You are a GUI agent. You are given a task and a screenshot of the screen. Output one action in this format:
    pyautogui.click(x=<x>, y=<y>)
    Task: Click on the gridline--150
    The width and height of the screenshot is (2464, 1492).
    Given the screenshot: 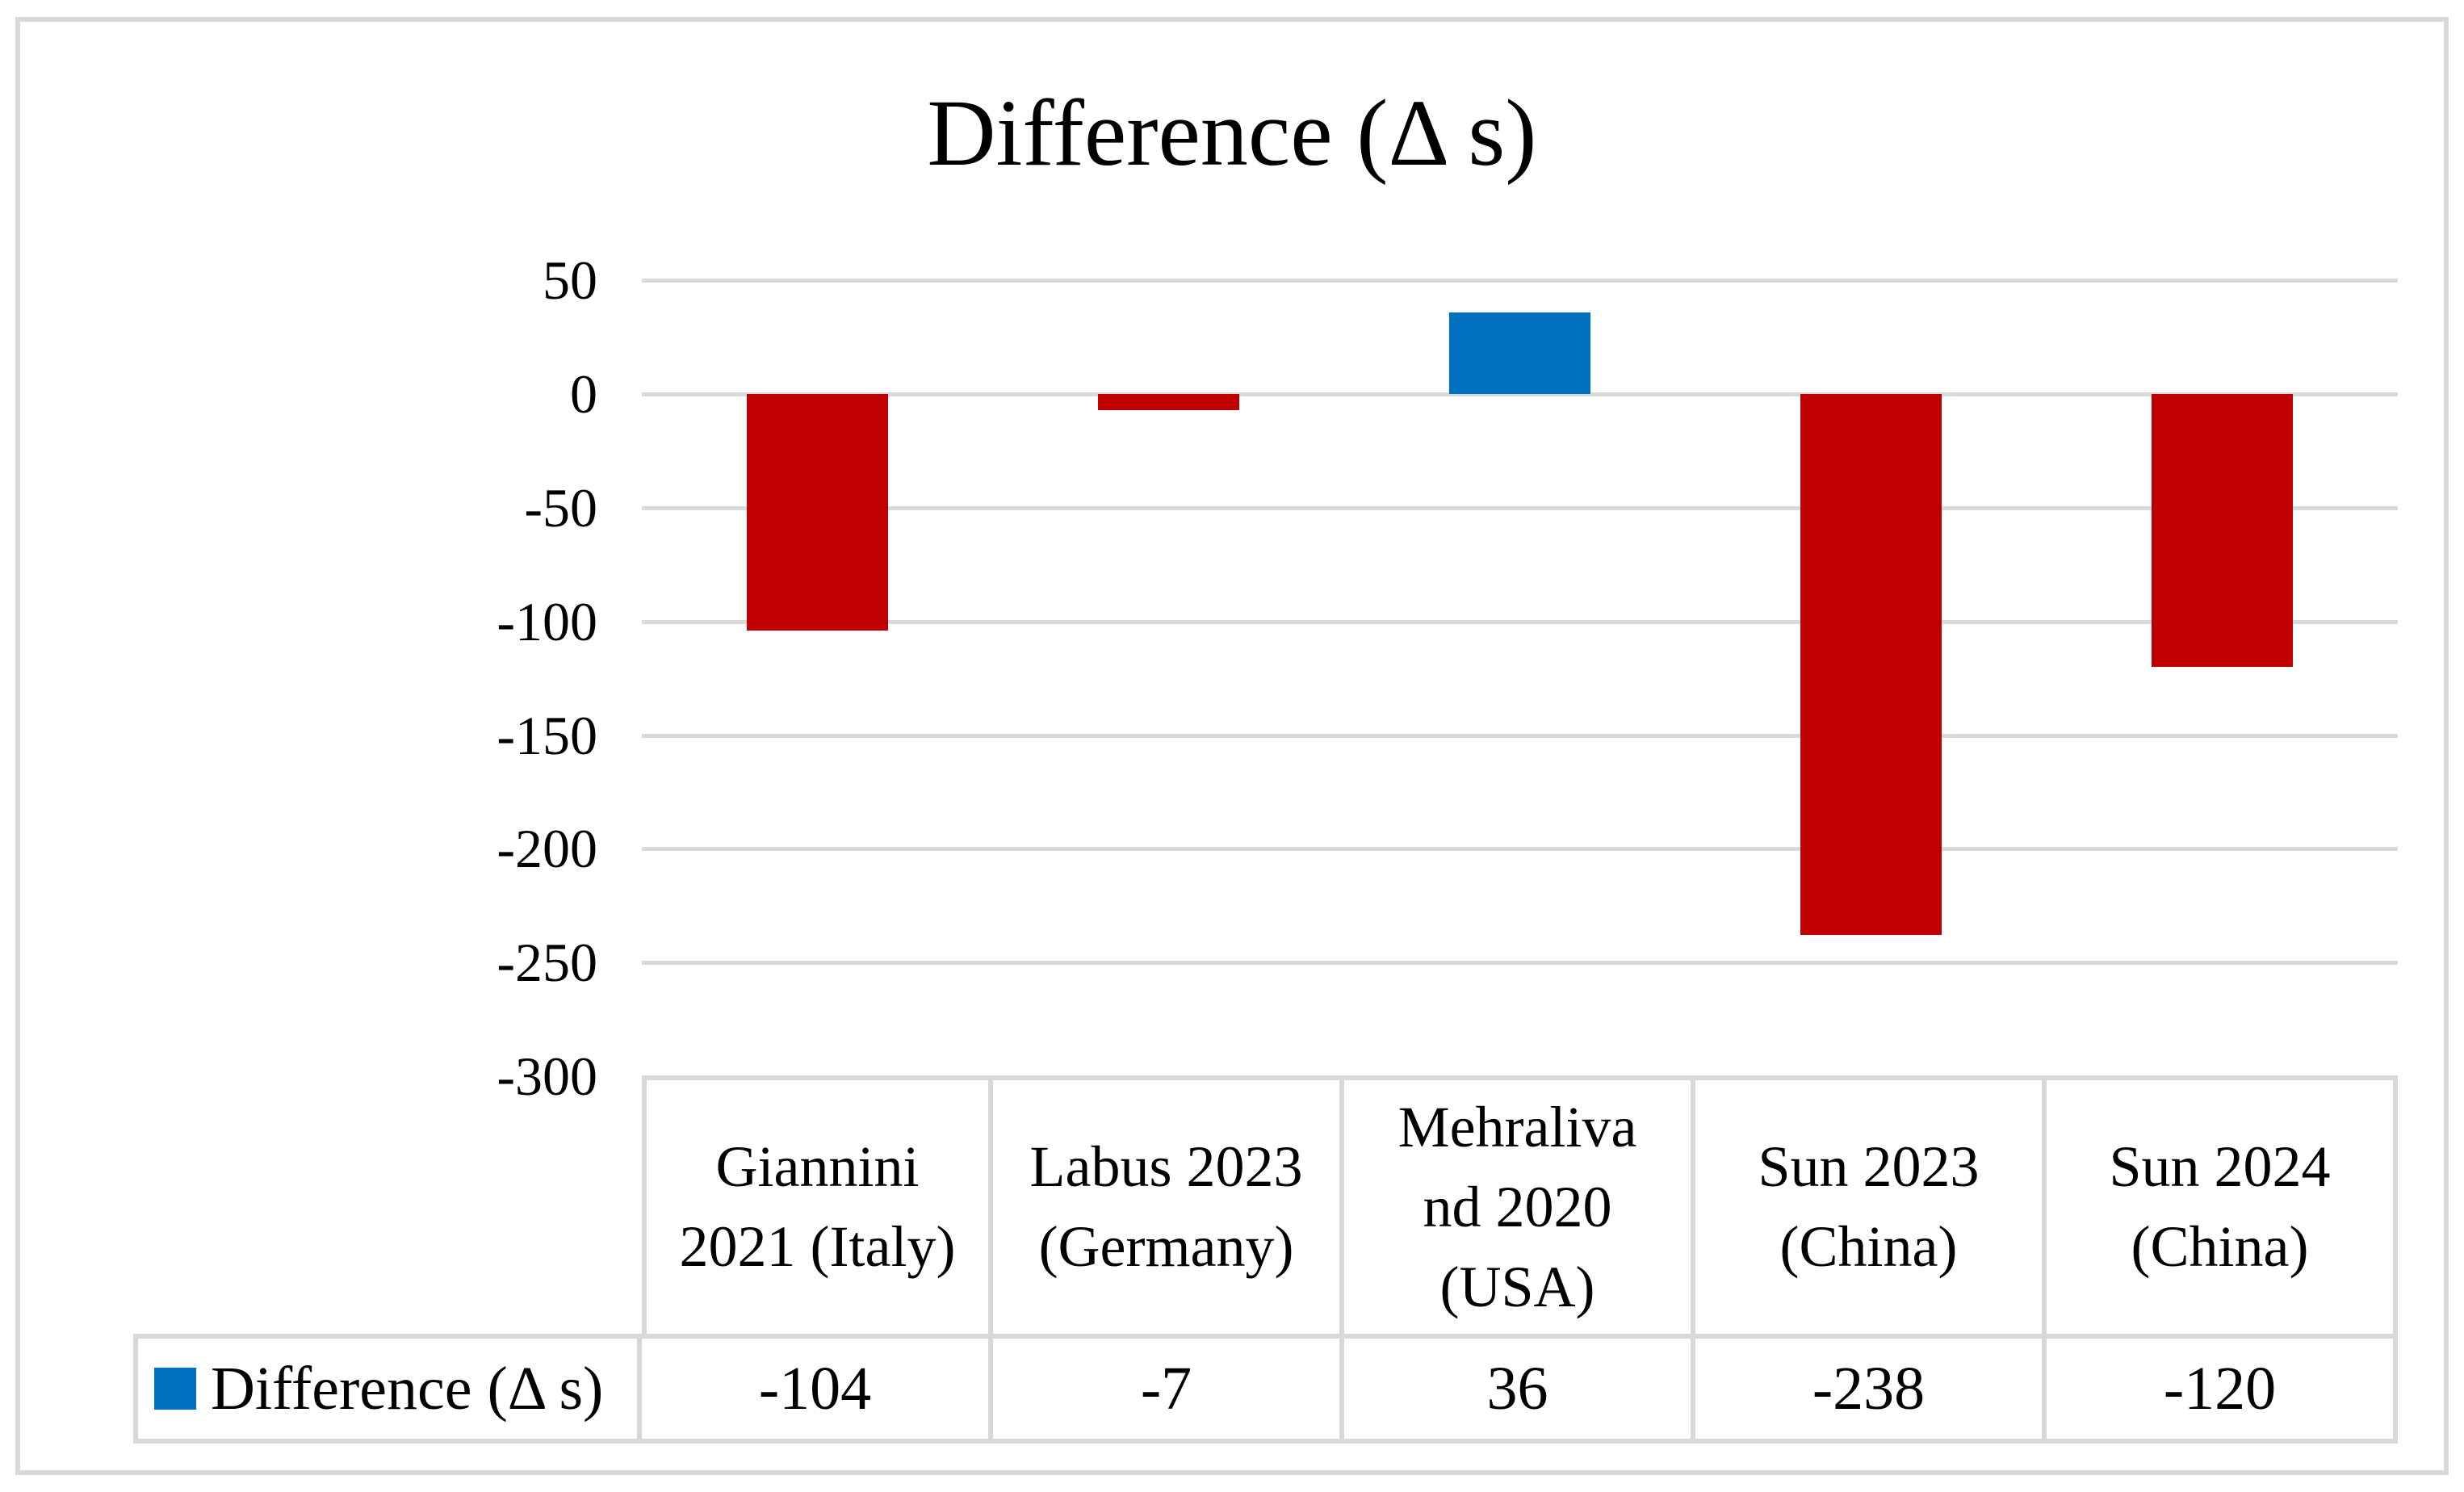 What is the action you would take?
    pyautogui.click(x=1520, y=736)
    